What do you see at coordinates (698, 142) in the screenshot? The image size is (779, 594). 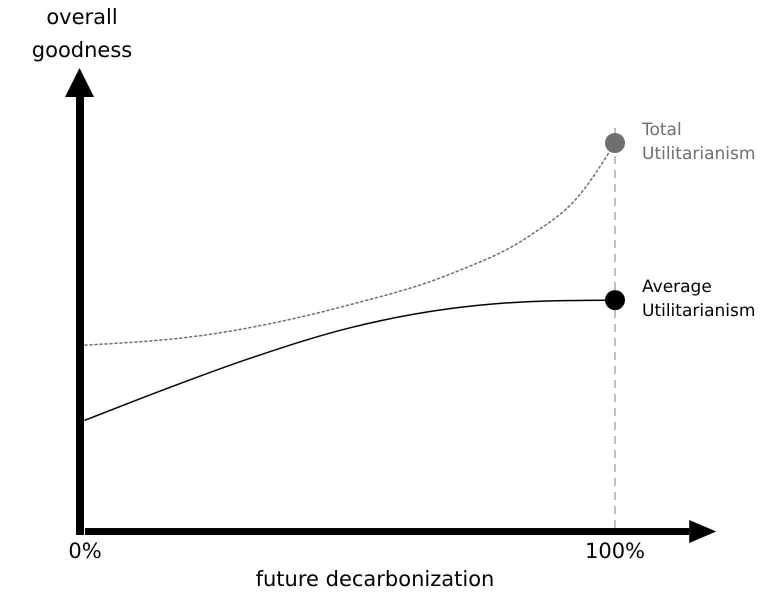 I see `series-label: Total Utilitarianism` at bounding box center [698, 142].